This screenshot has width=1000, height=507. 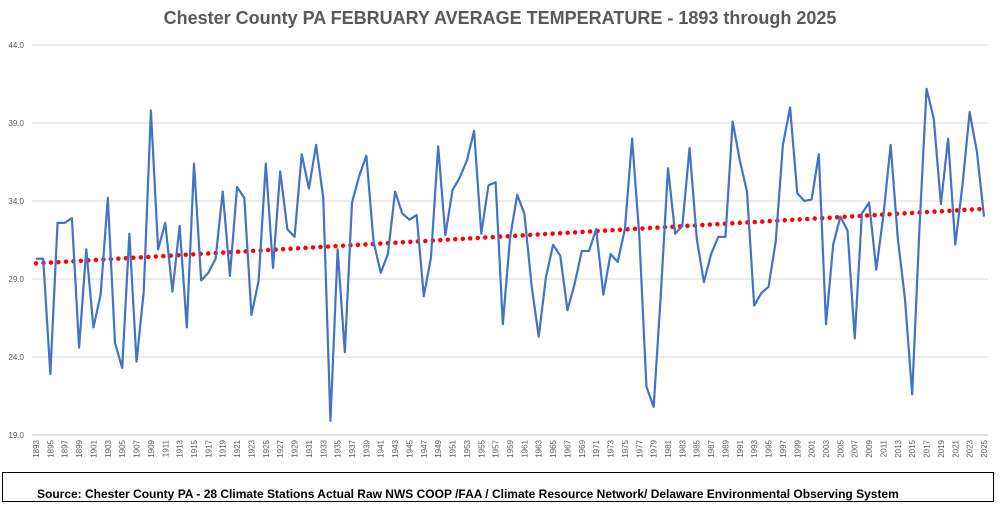 I want to click on x-tick-label: 1959, so click(x=510, y=448).